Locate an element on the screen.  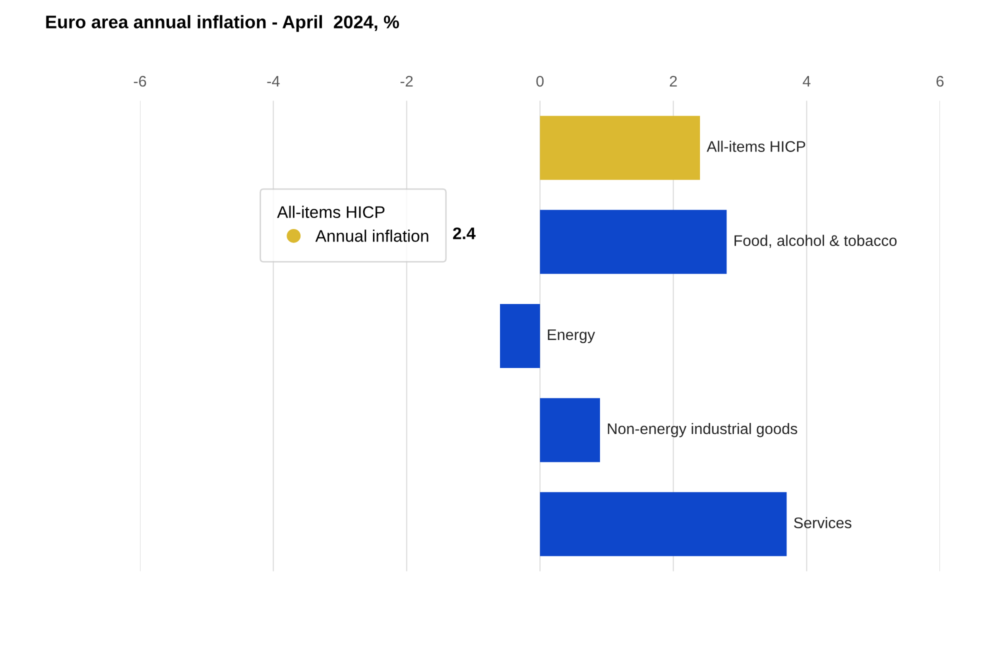
legend-title: All-items HICP is located at coordinates (330, 212).